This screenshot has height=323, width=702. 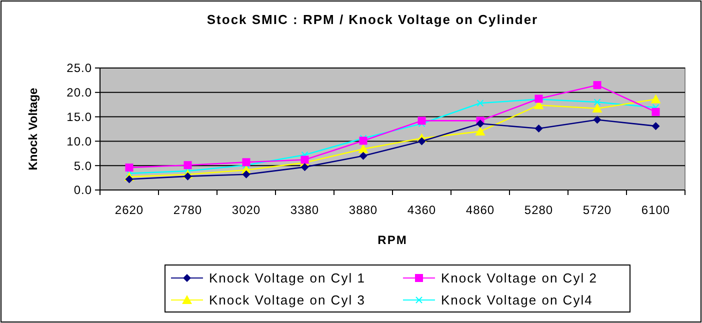 I want to click on chart-title: Stock SMIC : RPM / Knock Voltage on Cylinder, so click(x=372, y=19).